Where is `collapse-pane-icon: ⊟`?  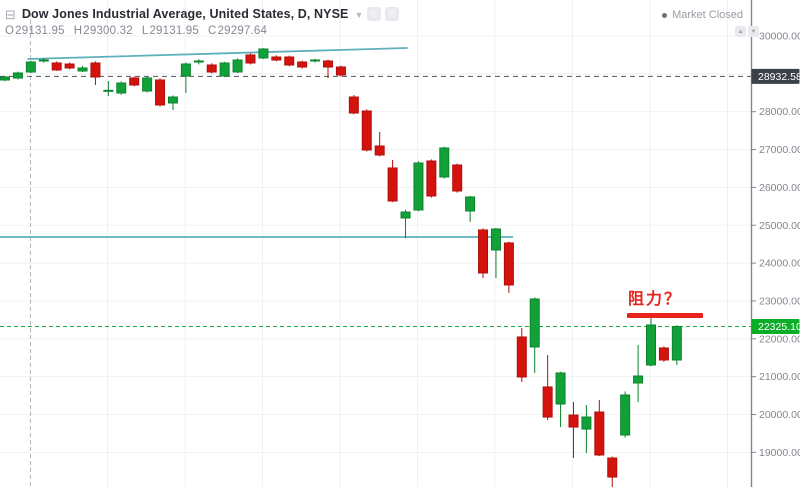 collapse-pane-icon: ⊟ is located at coordinates (10, 14).